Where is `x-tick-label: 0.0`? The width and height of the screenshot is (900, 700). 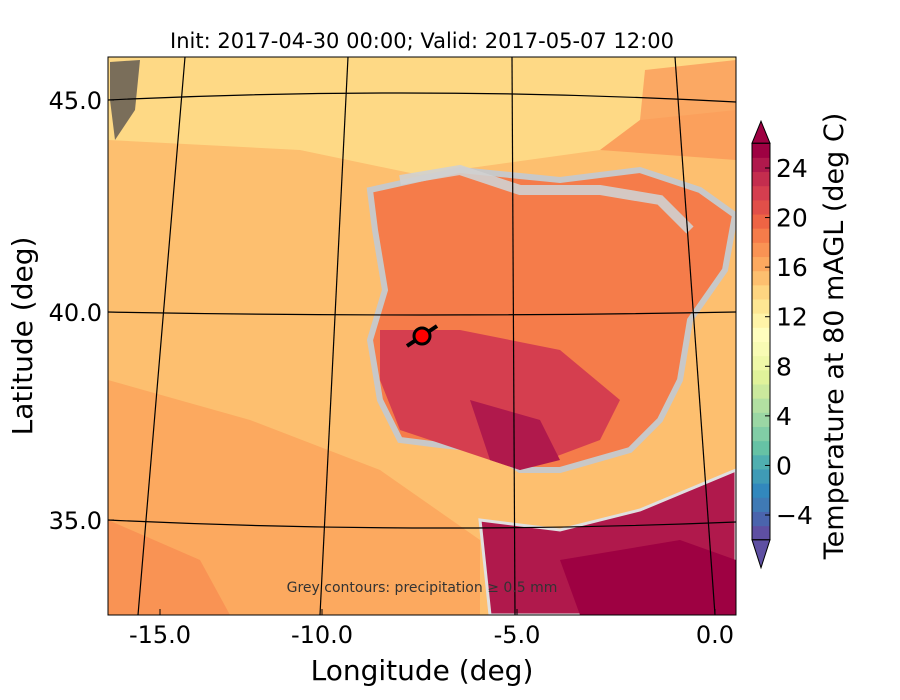 x-tick-label: 0.0 is located at coordinates (715, 635).